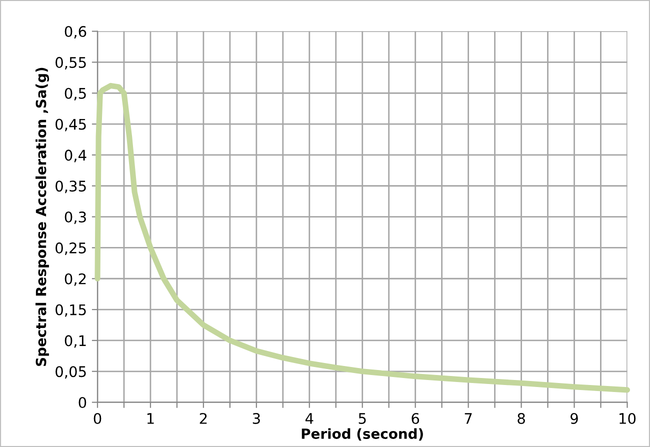 Image resolution: width=650 pixels, height=447 pixels. What do you see at coordinates (75, 94) in the screenshot?
I see `y-tick-label: 0,5` at bounding box center [75, 94].